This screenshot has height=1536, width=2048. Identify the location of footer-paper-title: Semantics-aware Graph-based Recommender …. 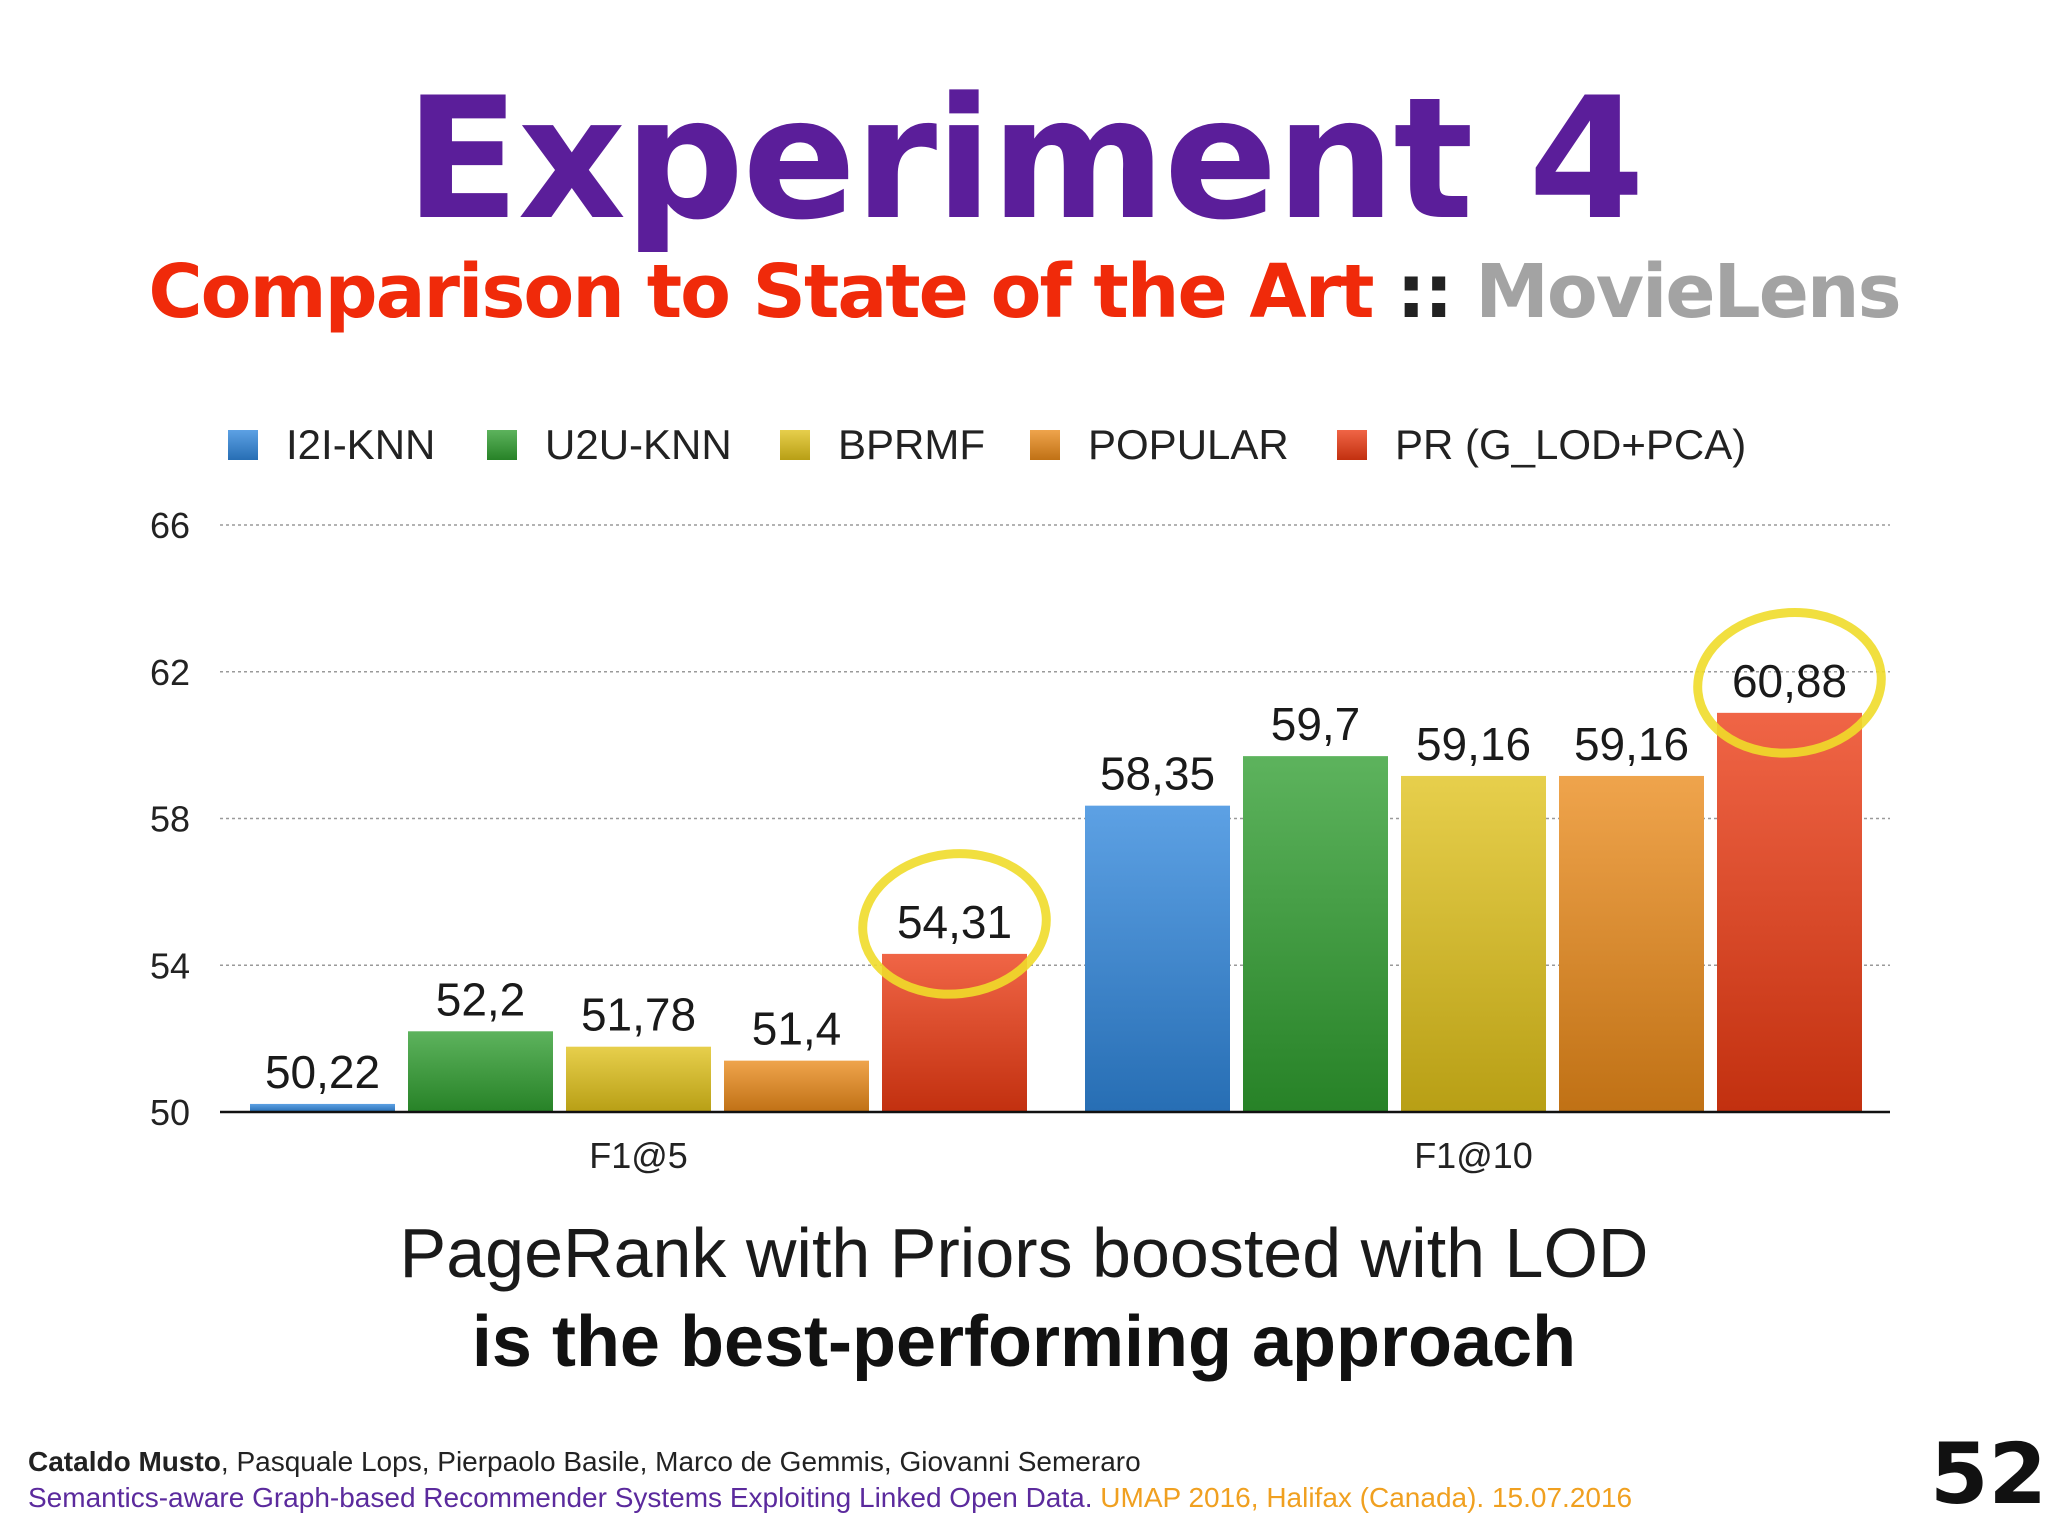
(560, 1497).